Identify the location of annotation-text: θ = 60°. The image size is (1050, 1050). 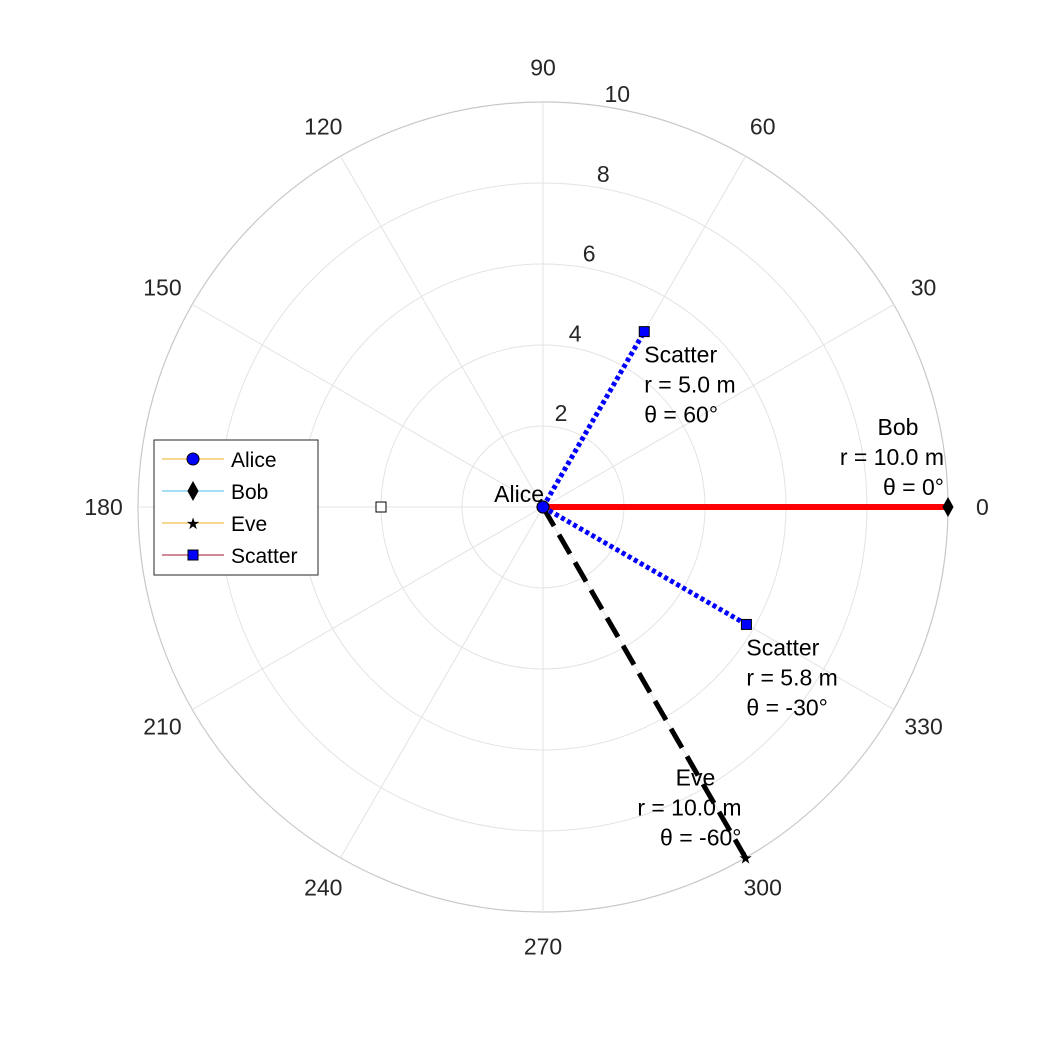
(681, 415).